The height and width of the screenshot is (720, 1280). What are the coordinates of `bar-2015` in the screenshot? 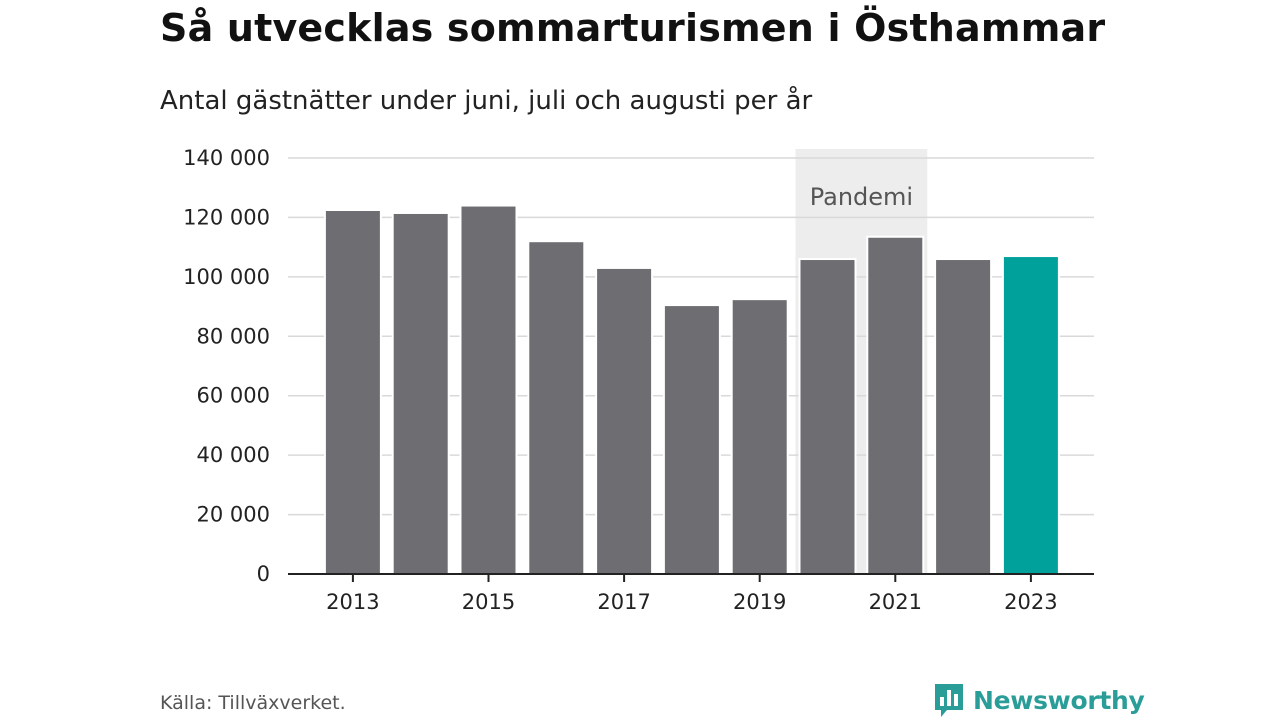 It's located at (488, 390).